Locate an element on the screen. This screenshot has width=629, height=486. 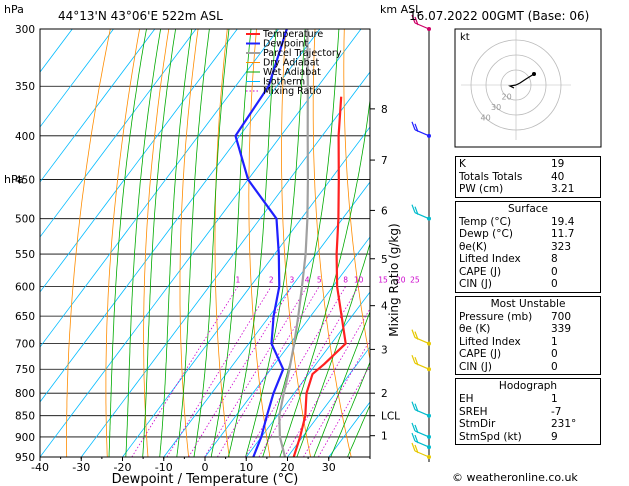
unstable-value: 700 is located at coordinates (561, 316).